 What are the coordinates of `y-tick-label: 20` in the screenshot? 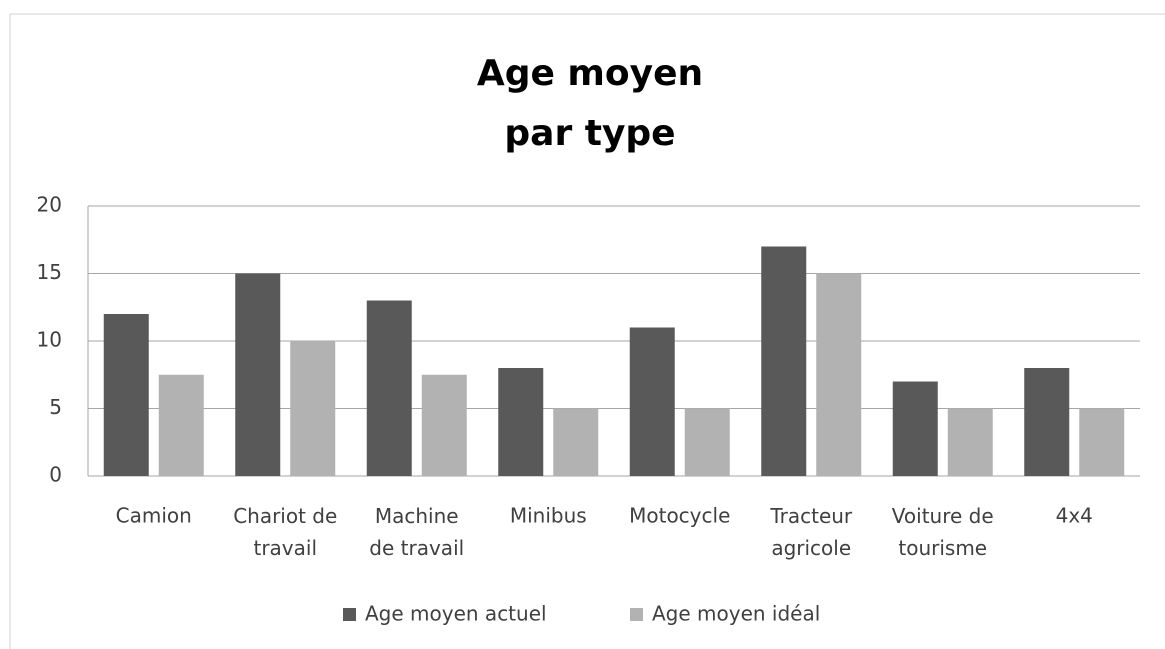 It's located at (49, 205).